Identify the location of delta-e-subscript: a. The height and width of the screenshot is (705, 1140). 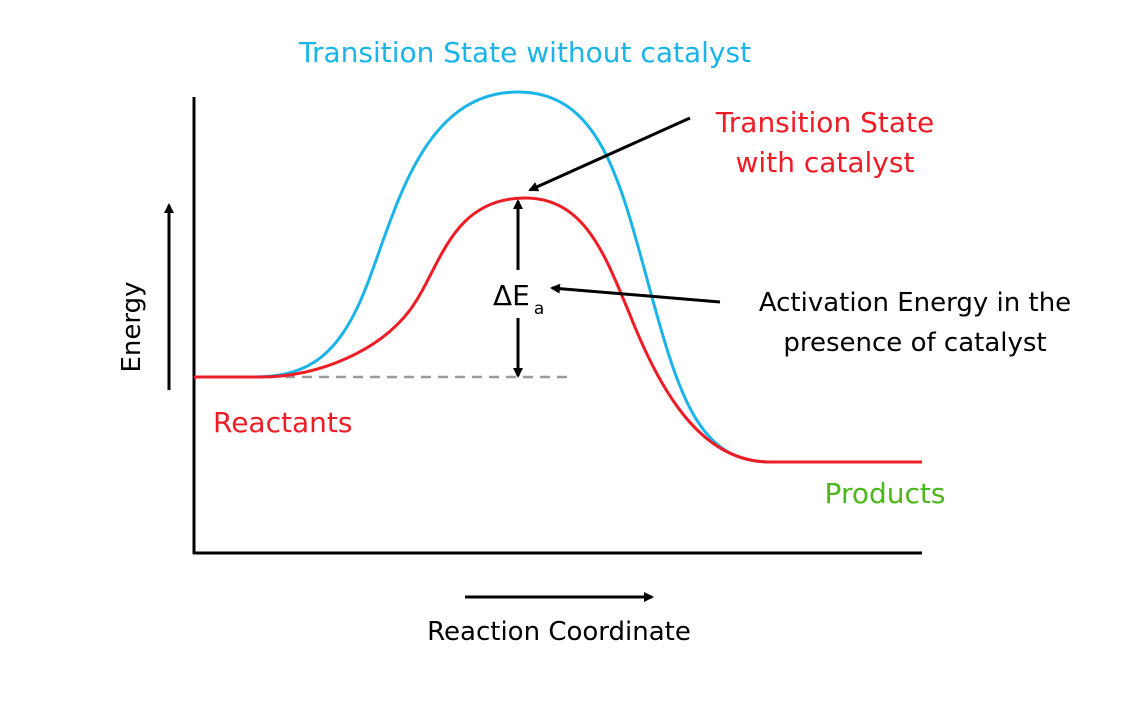
(539, 309).